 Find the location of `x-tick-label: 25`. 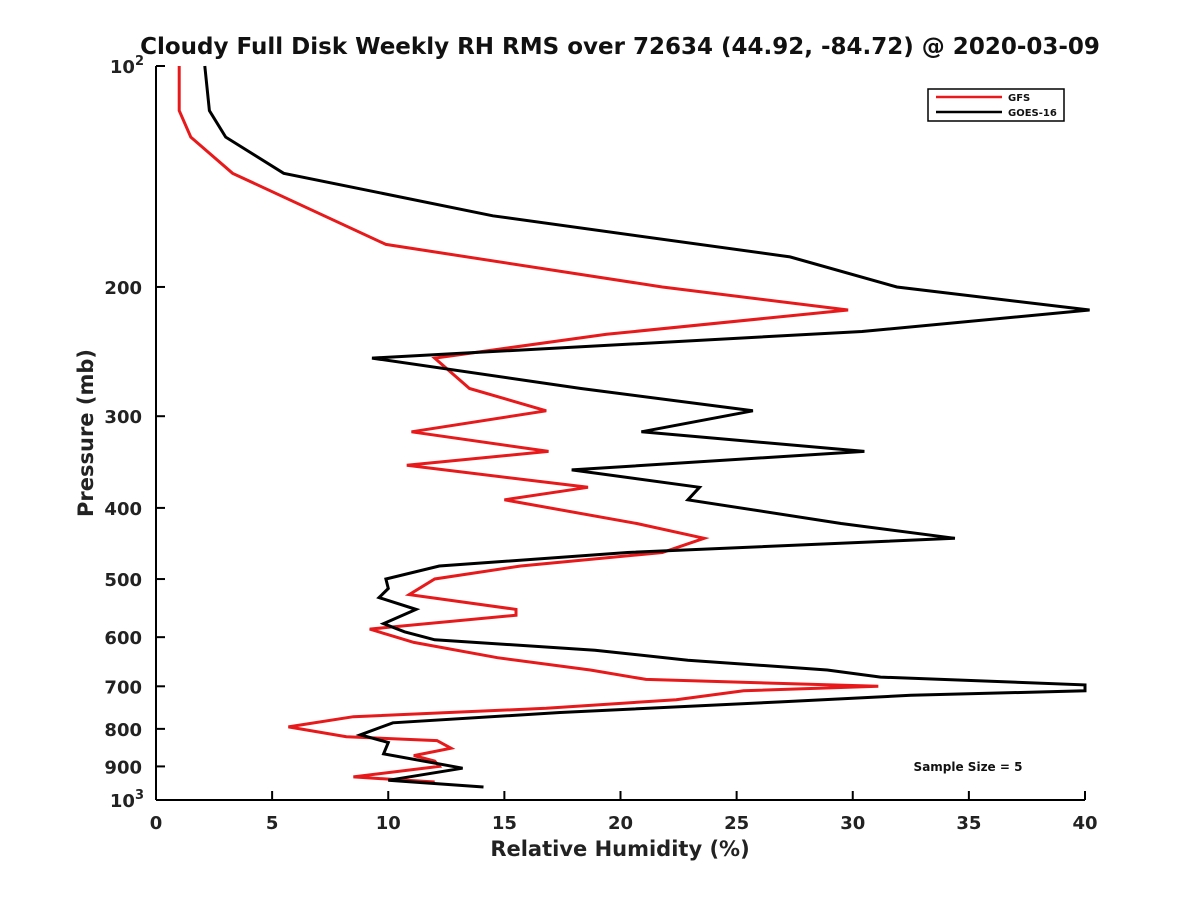

x-tick-label: 25 is located at coordinates (736, 823).